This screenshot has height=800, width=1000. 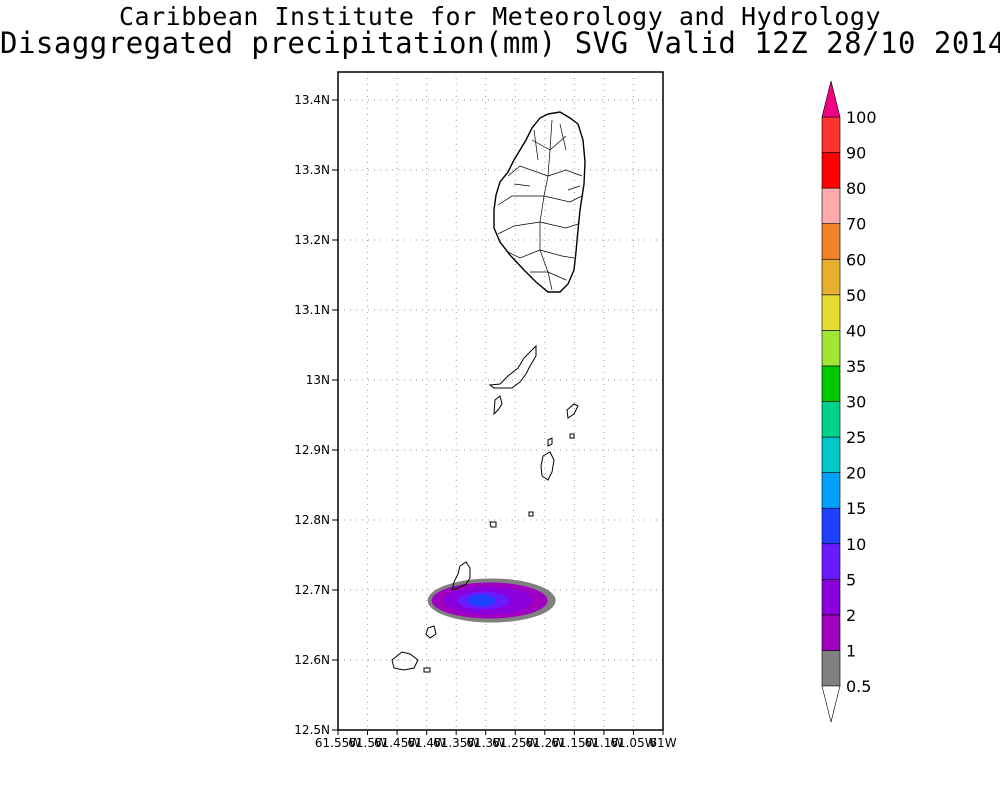 What do you see at coordinates (312, 100) in the screenshot?
I see `lat-tick-label: 13.4N` at bounding box center [312, 100].